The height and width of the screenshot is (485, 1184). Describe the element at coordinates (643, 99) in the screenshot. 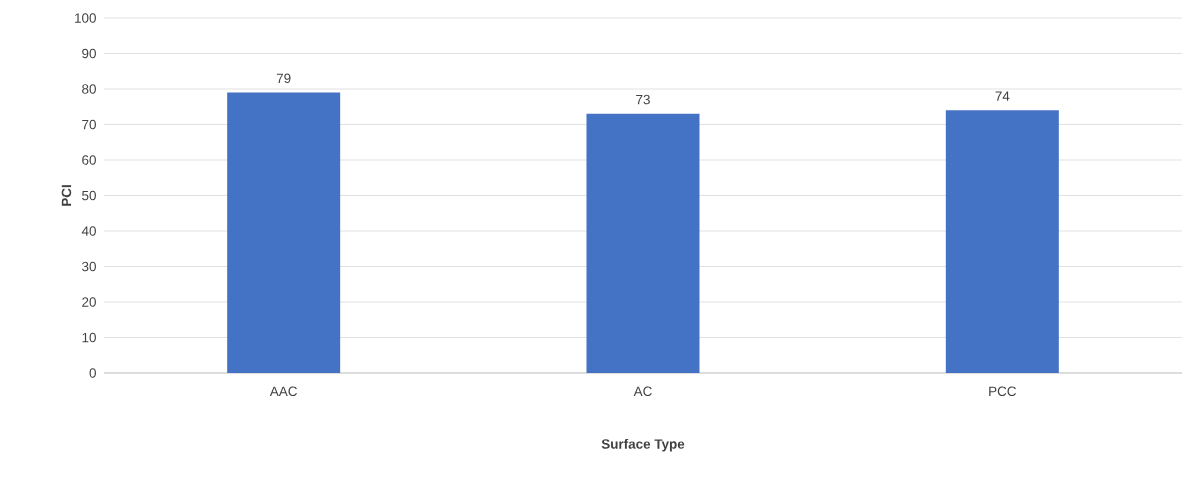

I see `data-label: 73` at that location.